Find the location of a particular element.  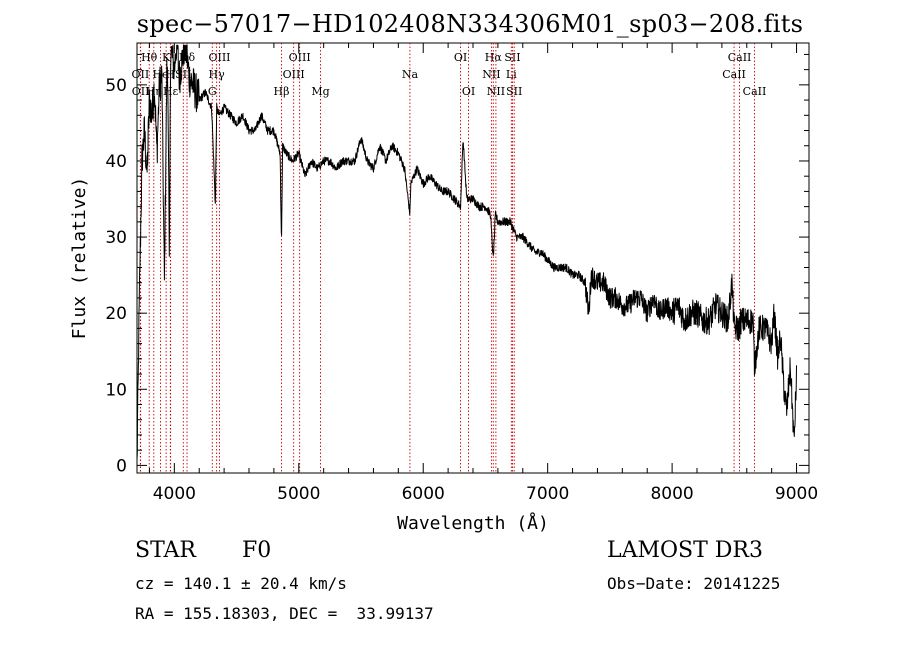

line-label: G is located at coordinates (212, 91).